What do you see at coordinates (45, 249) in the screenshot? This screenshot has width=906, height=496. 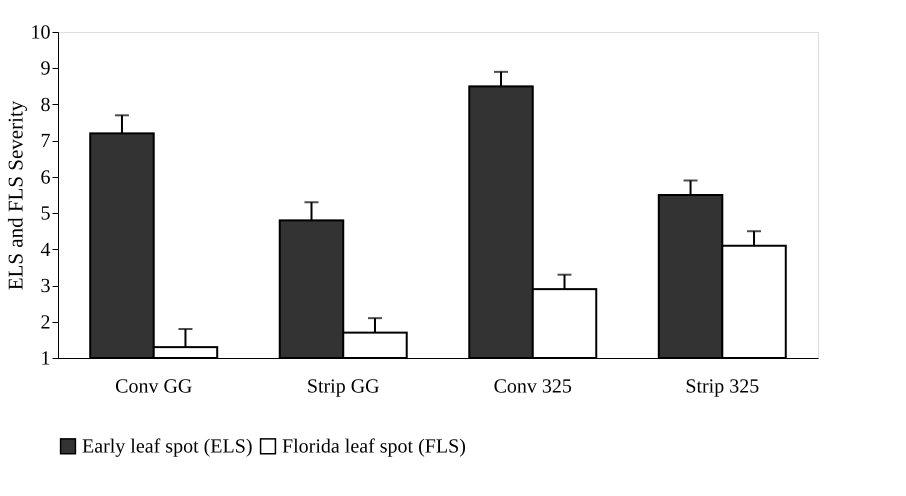 I see `y-tick-label: 4` at bounding box center [45, 249].